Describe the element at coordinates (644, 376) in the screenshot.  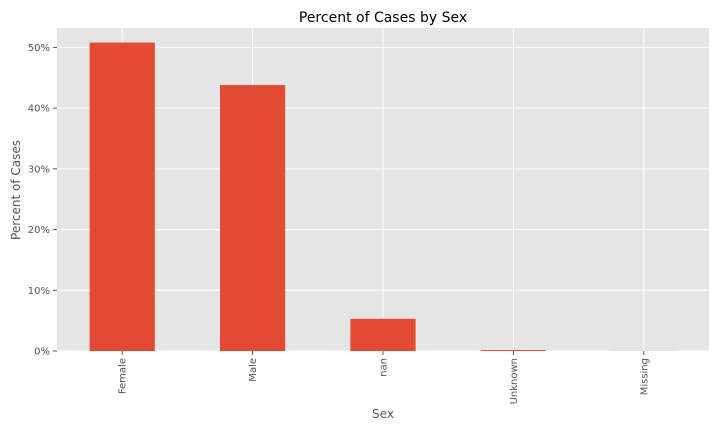
I see `x-tick-label: Missing` at that location.